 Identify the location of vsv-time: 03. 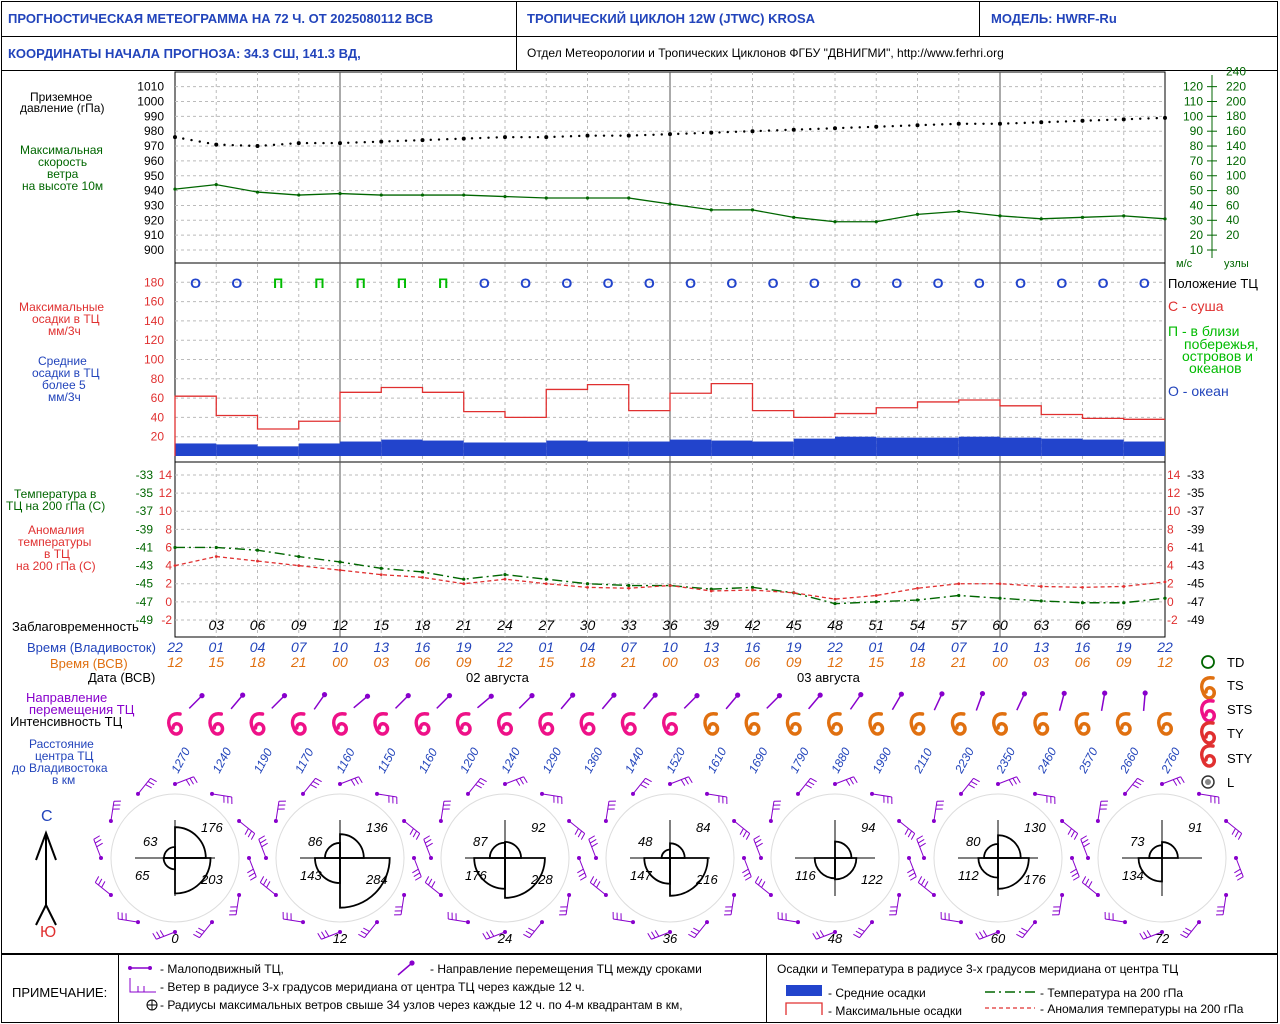
(381, 662).